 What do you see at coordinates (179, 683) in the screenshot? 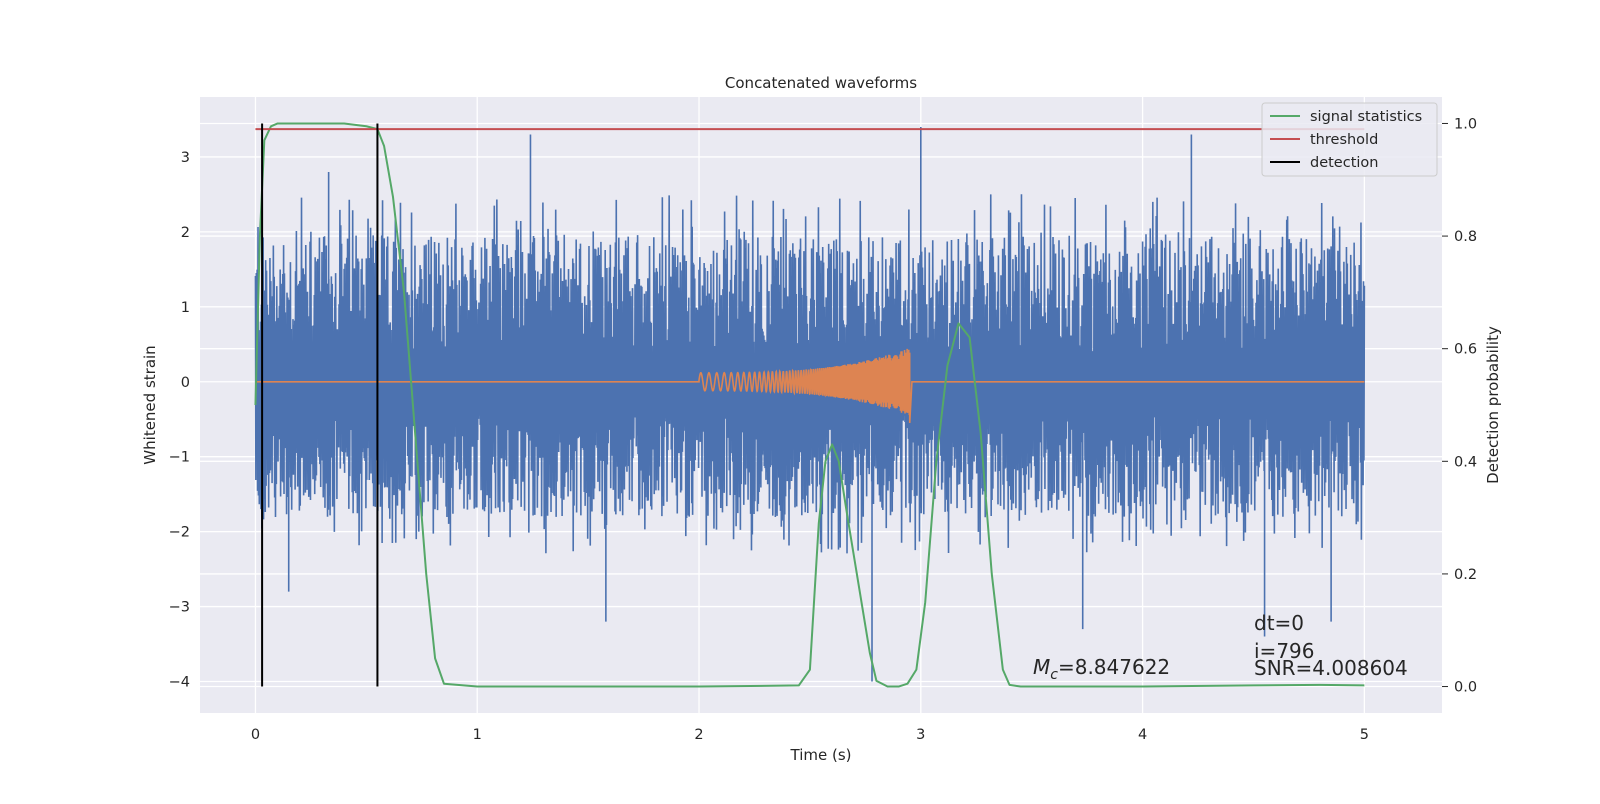
I see `y-tick-label: −4` at bounding box center [179, 683].